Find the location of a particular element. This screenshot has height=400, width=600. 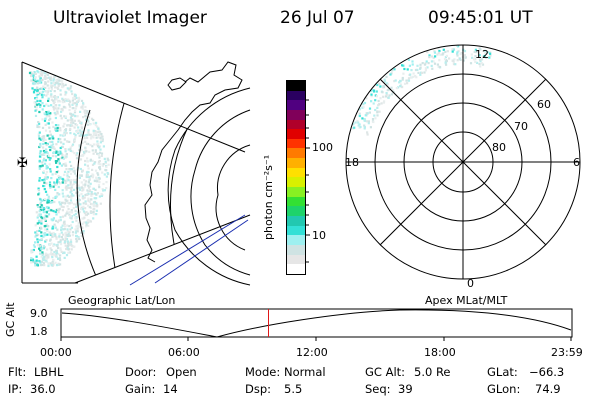

gain-label: Gain: is located at coordinates (140, 389).